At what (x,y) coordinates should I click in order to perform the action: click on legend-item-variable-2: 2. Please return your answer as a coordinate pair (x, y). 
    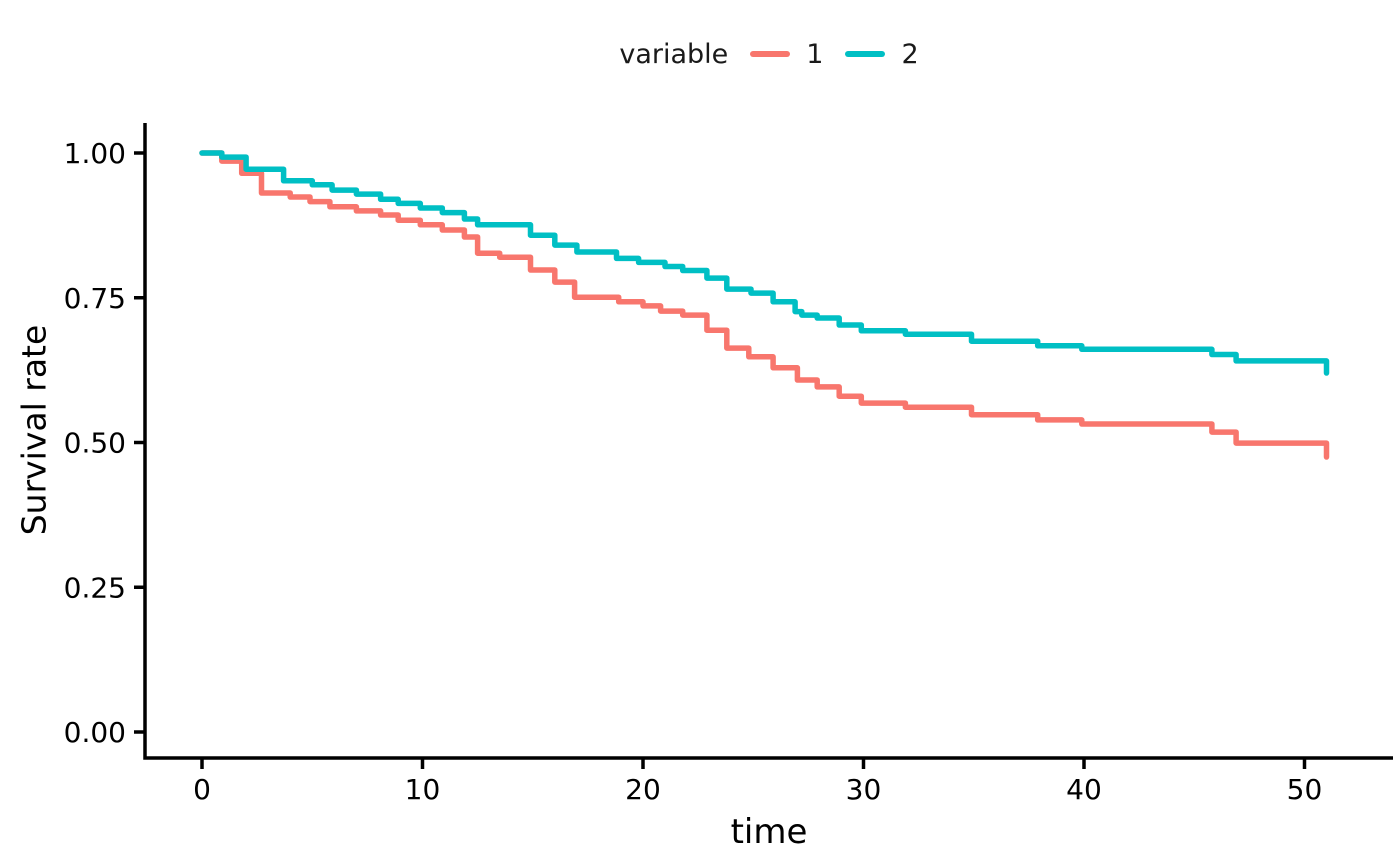
    Looking at the image, I should click on (882, 54).